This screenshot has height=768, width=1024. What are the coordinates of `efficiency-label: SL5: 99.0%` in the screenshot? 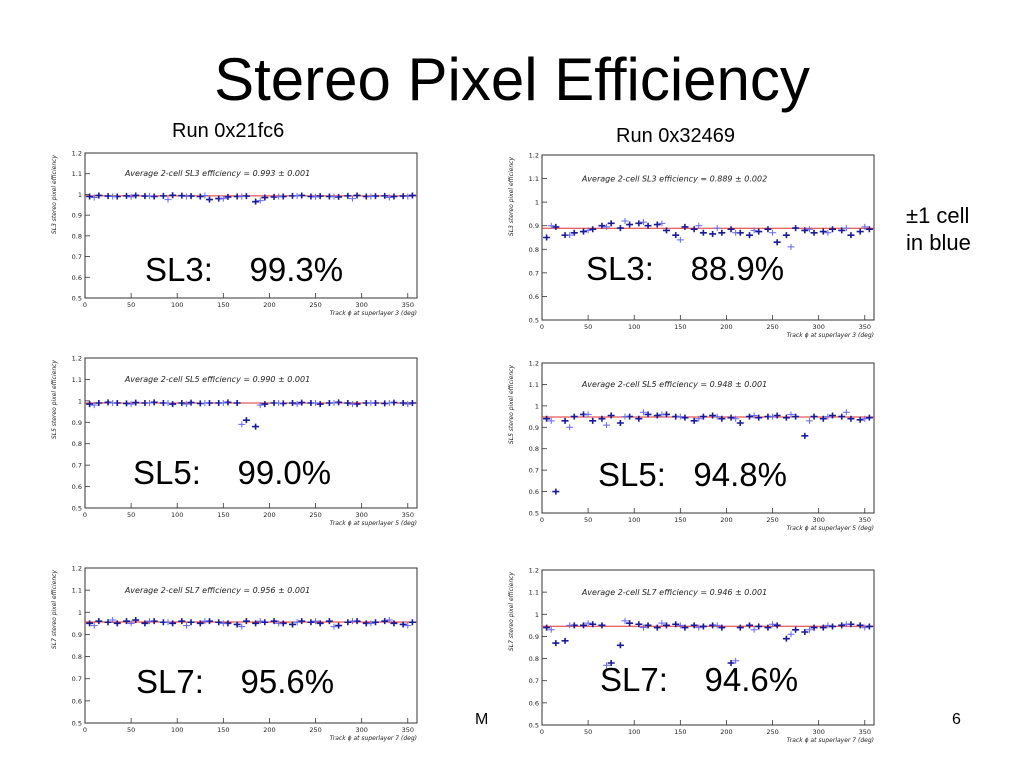 It's located at (232, 472).